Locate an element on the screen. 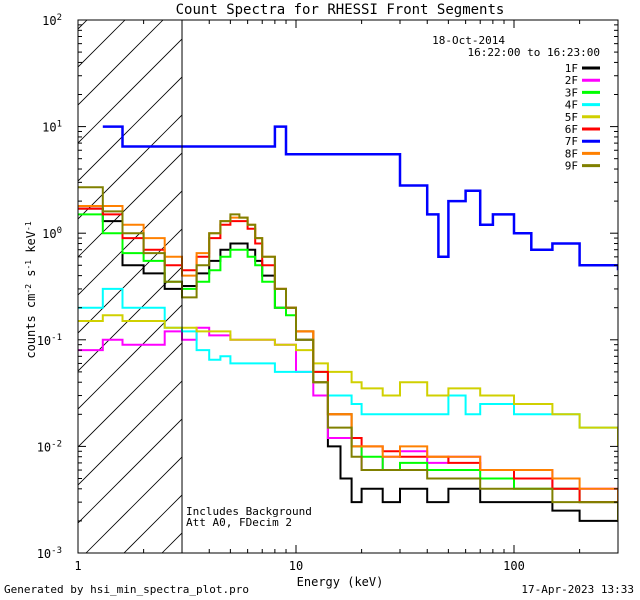  x-tick-label: 10 is located at coordinates (296, 566).